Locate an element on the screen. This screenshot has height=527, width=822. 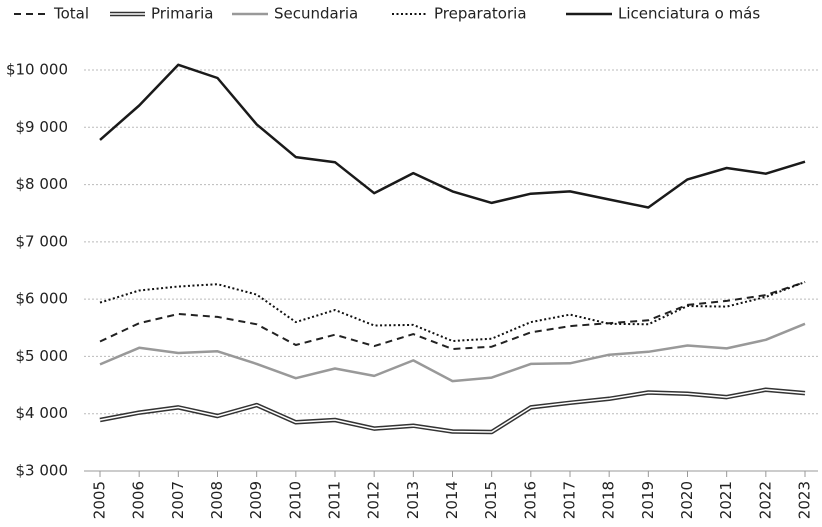
x-tick-label: 2005 is located at coordinates (100, 500).